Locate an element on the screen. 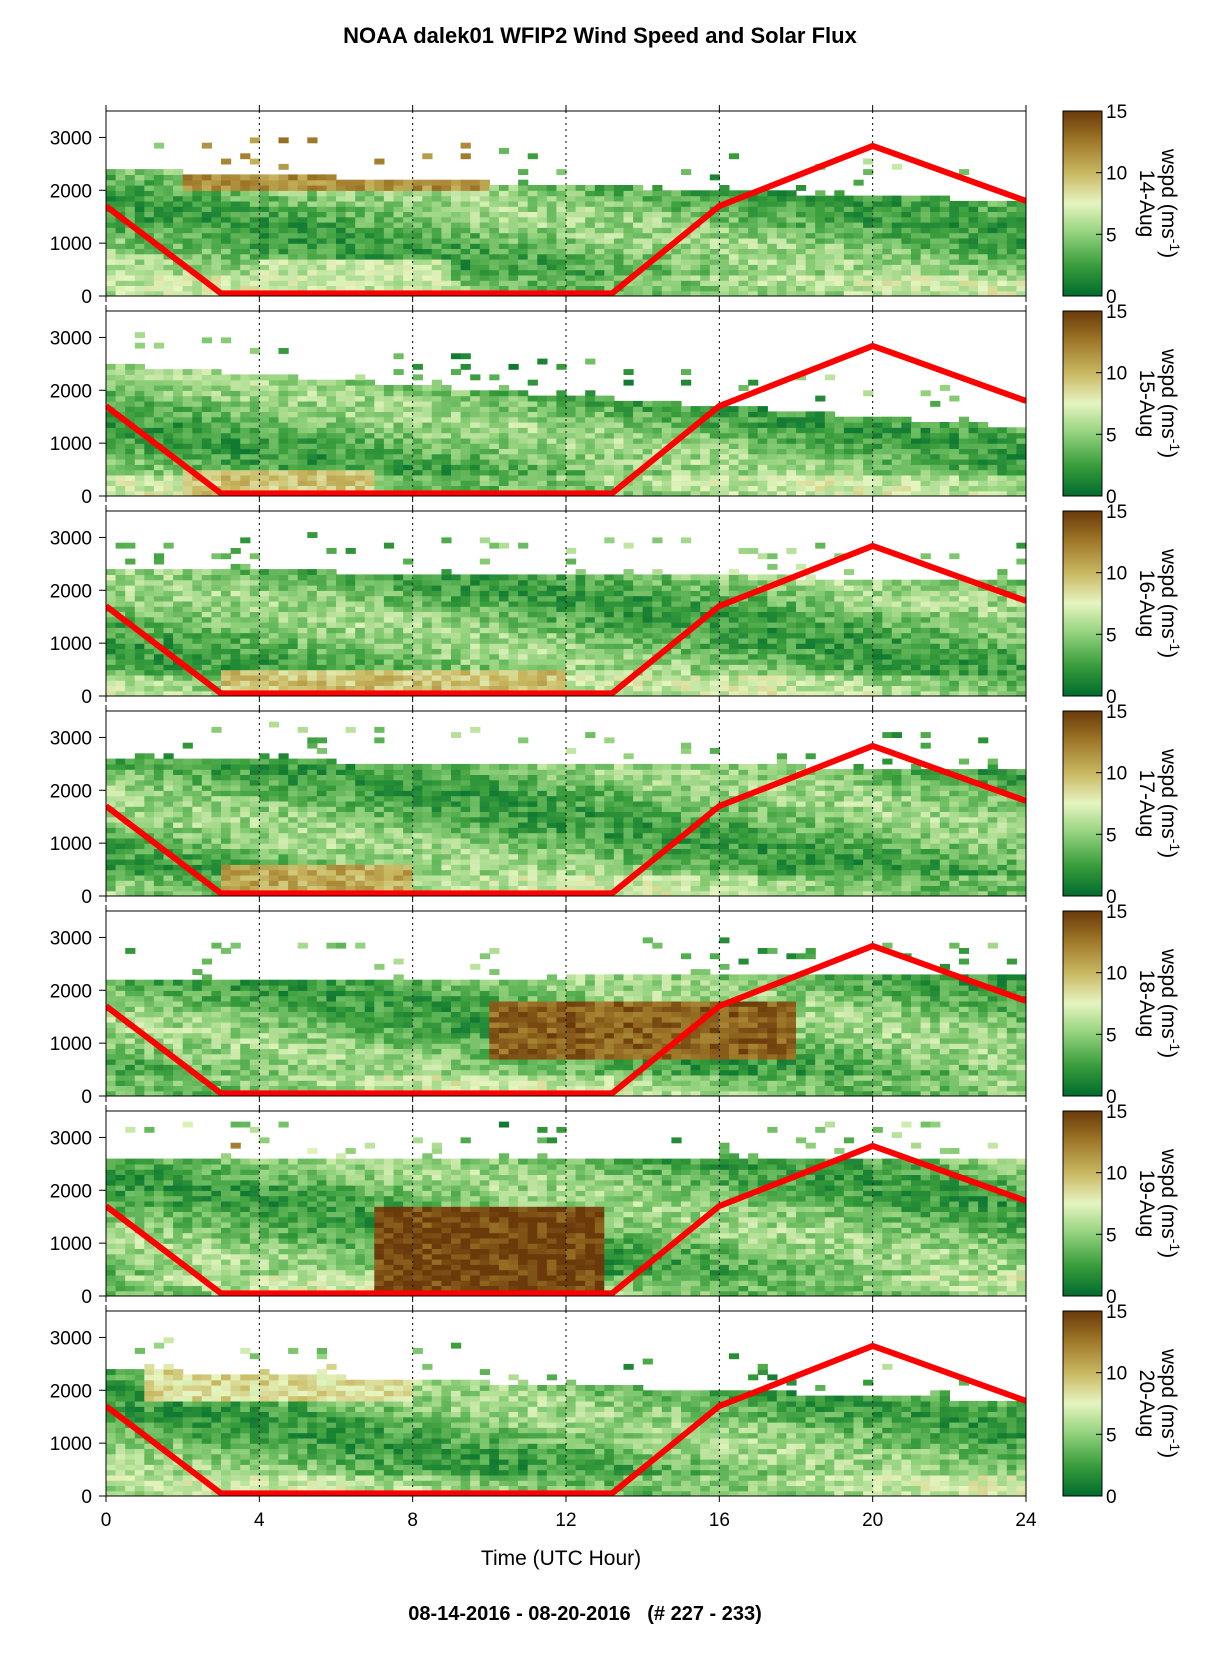  colorbar-tick-label: 15 is located at coordinates (1116, 112).